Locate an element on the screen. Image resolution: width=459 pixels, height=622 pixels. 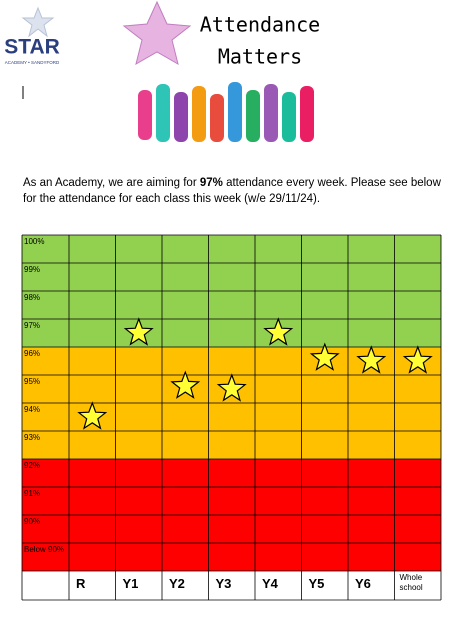
category-label: Whole school is located at coordinates (411, 582).